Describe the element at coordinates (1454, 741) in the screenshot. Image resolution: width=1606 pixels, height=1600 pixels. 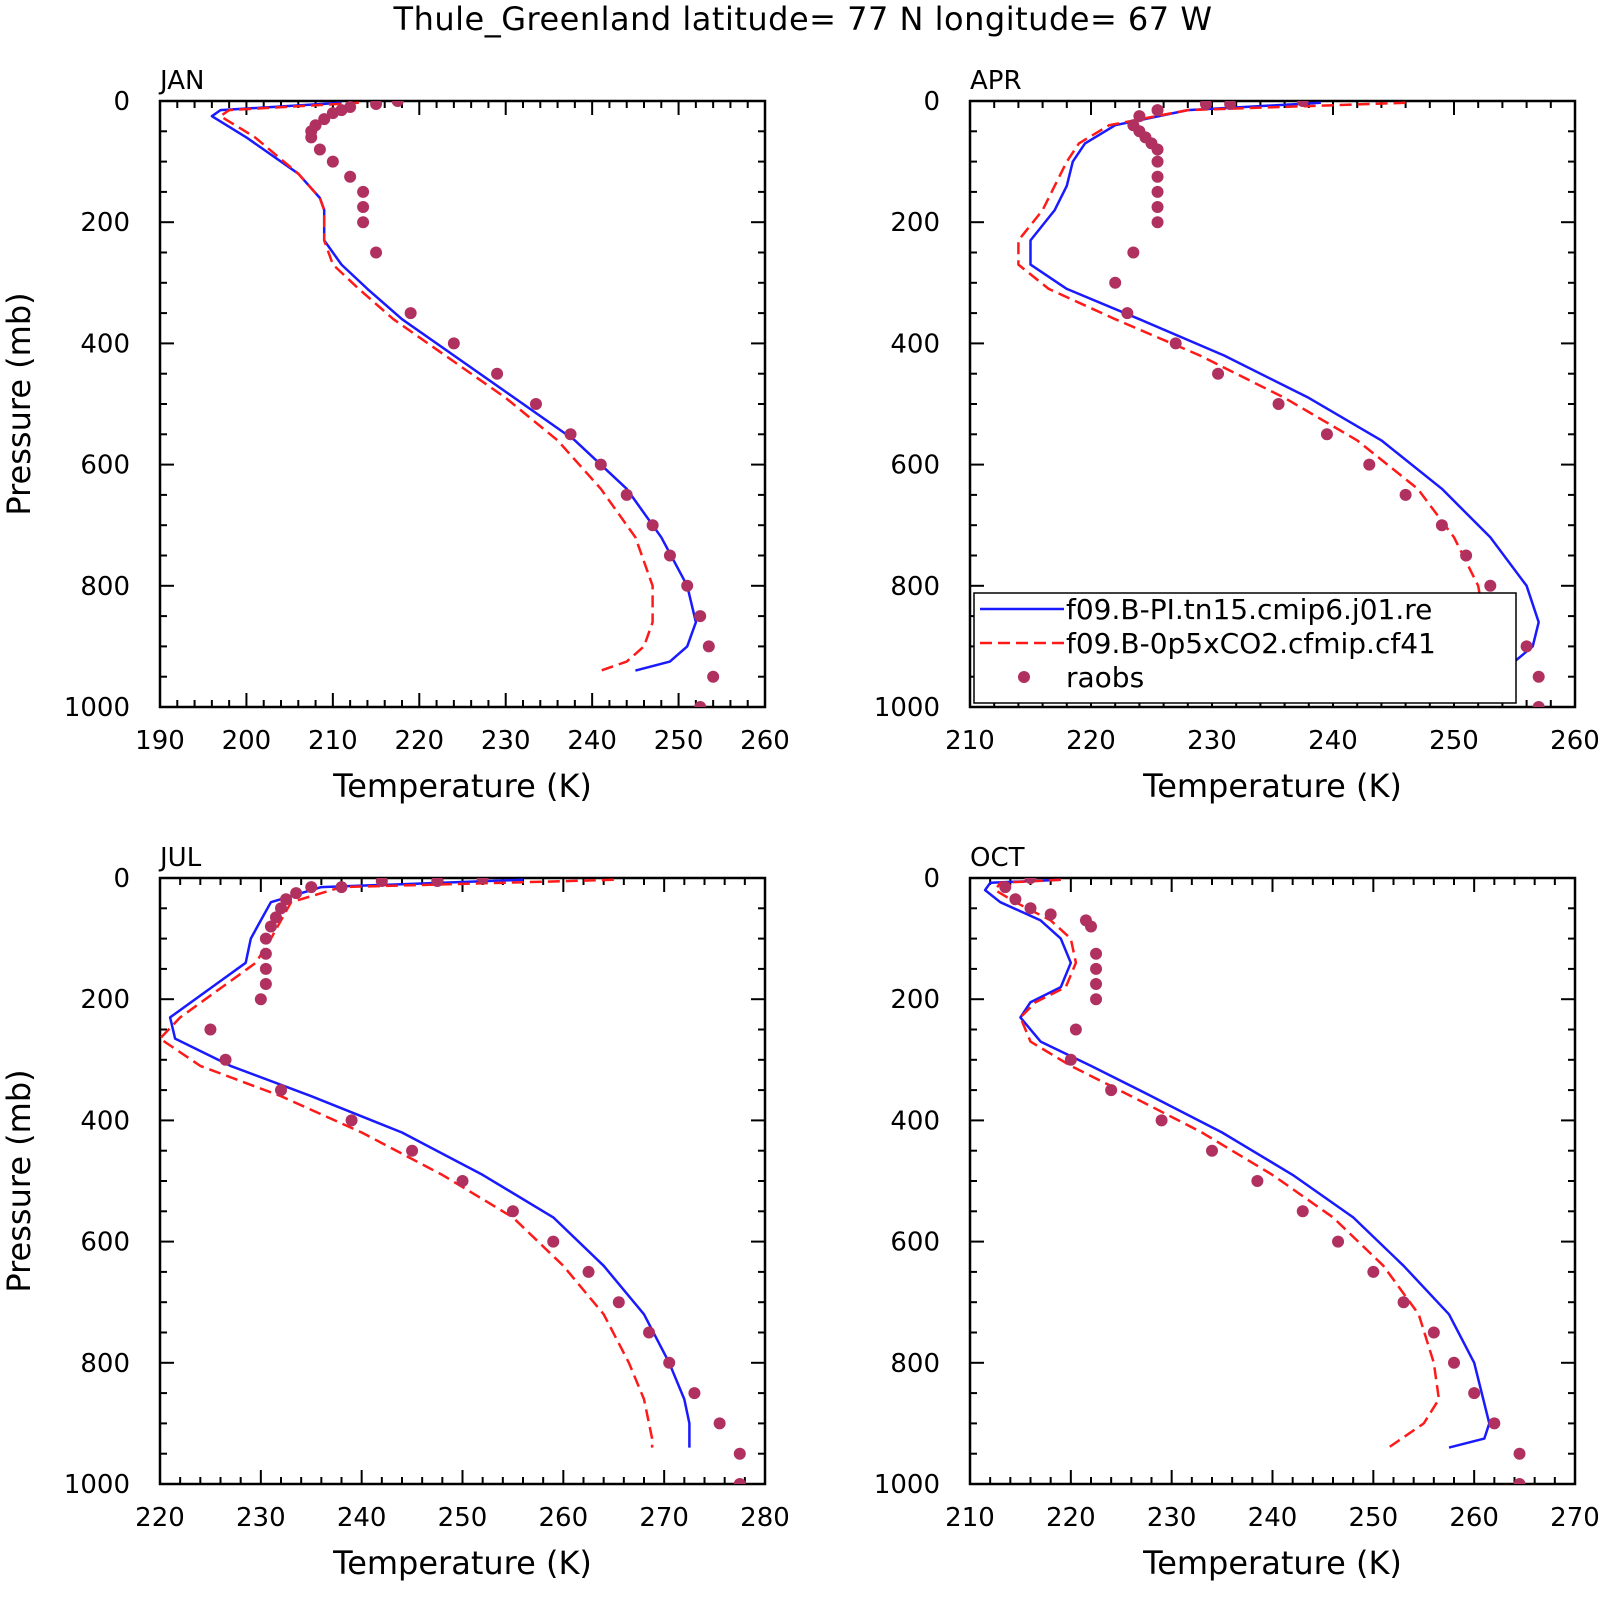
I see `x-tick-label: 250` at that location.